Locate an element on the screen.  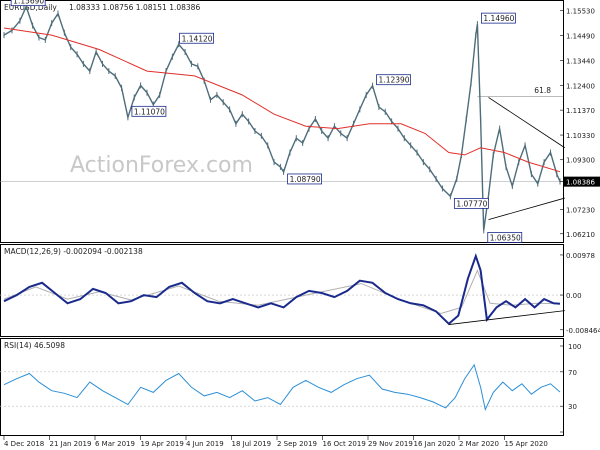
price-annotation-text: 1.15690 is located at coordinates (28, 3).